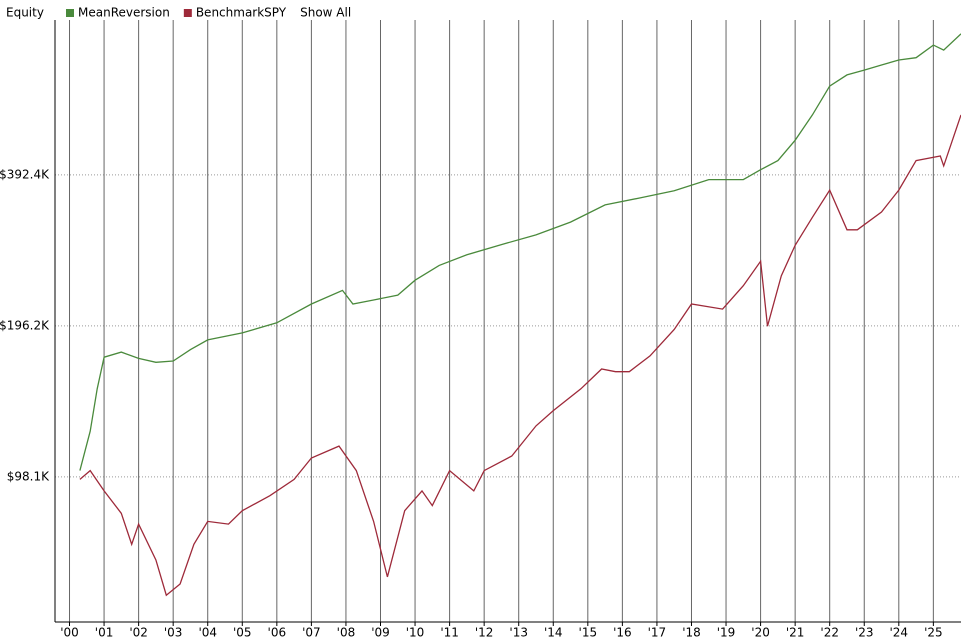 Image resolution: width=961 pixels, height=644 pixels. What do you see at coordinates (622, 633) in the screenshot?
I see `x-tick-label: '16` at bounding box center [622, 633].